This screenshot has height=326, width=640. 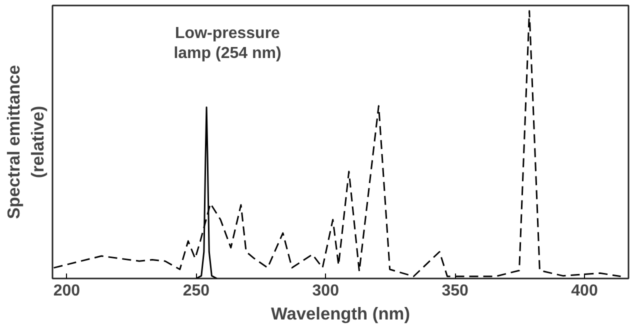 I want to click on x-tick-label: 400, so click(x=584, y=291).